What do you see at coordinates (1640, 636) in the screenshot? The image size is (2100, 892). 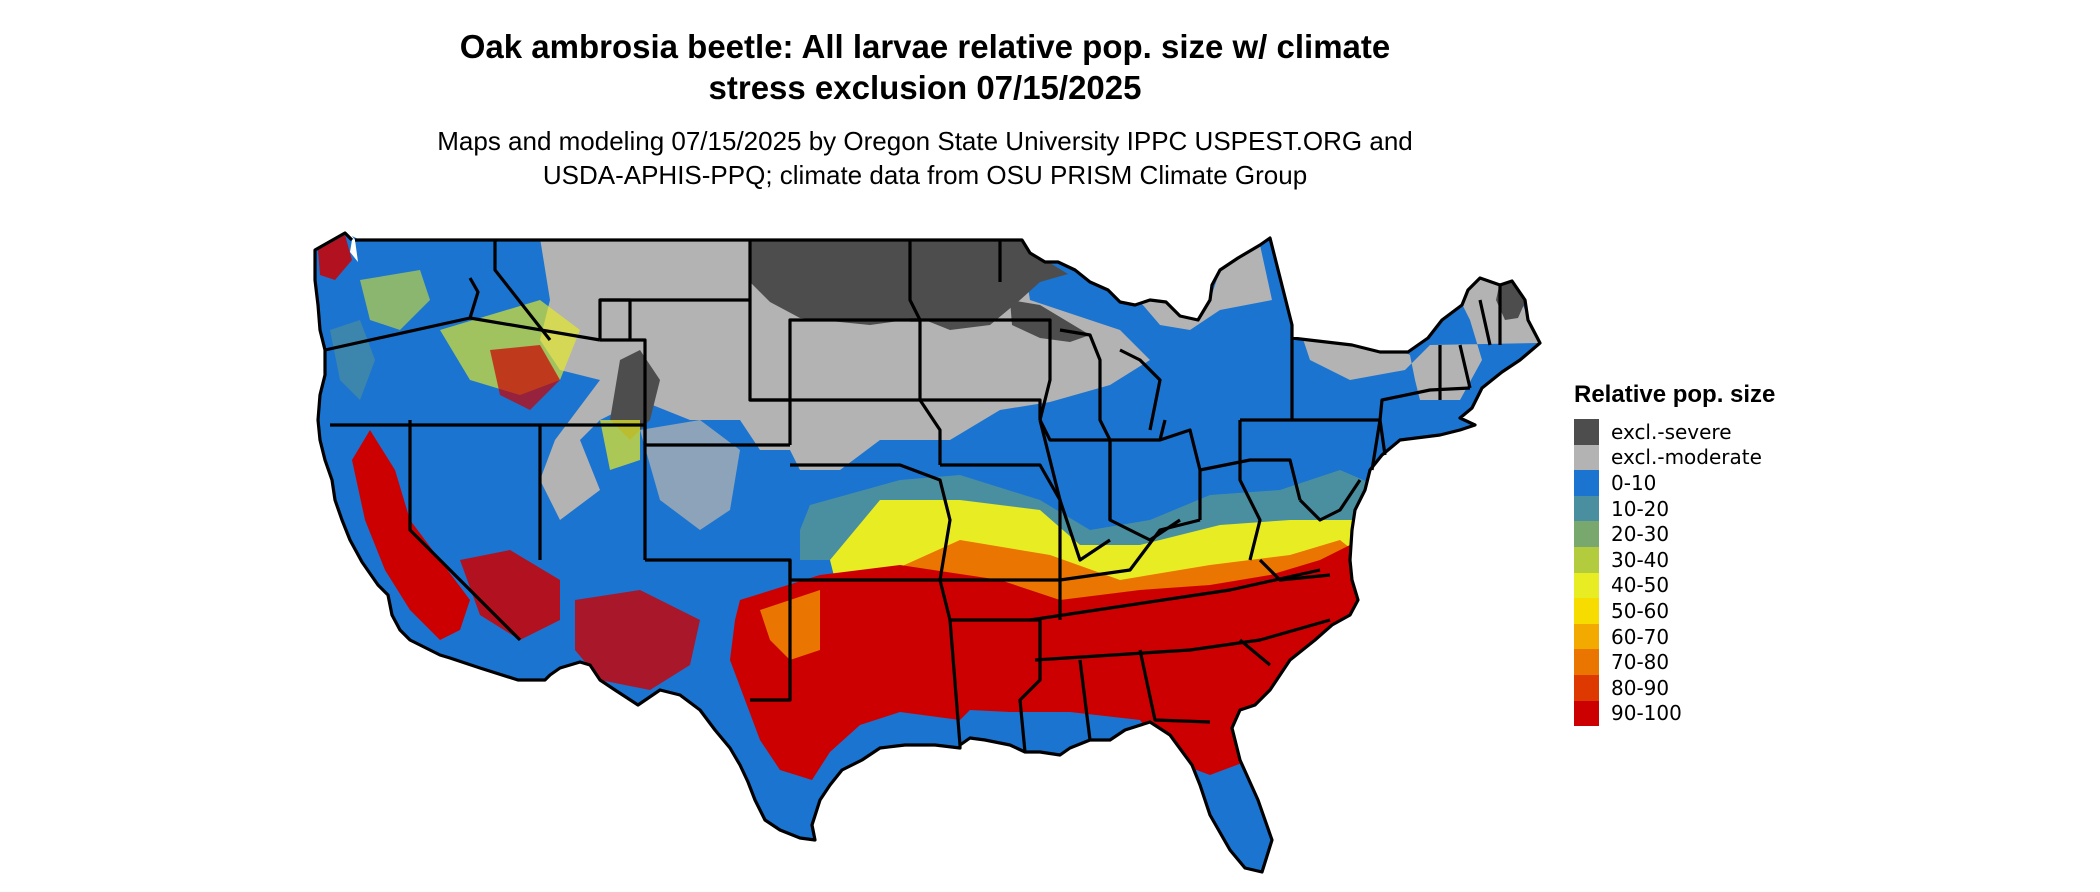 I see `legend-label: 60-70` at bounding box center [1640, 636].